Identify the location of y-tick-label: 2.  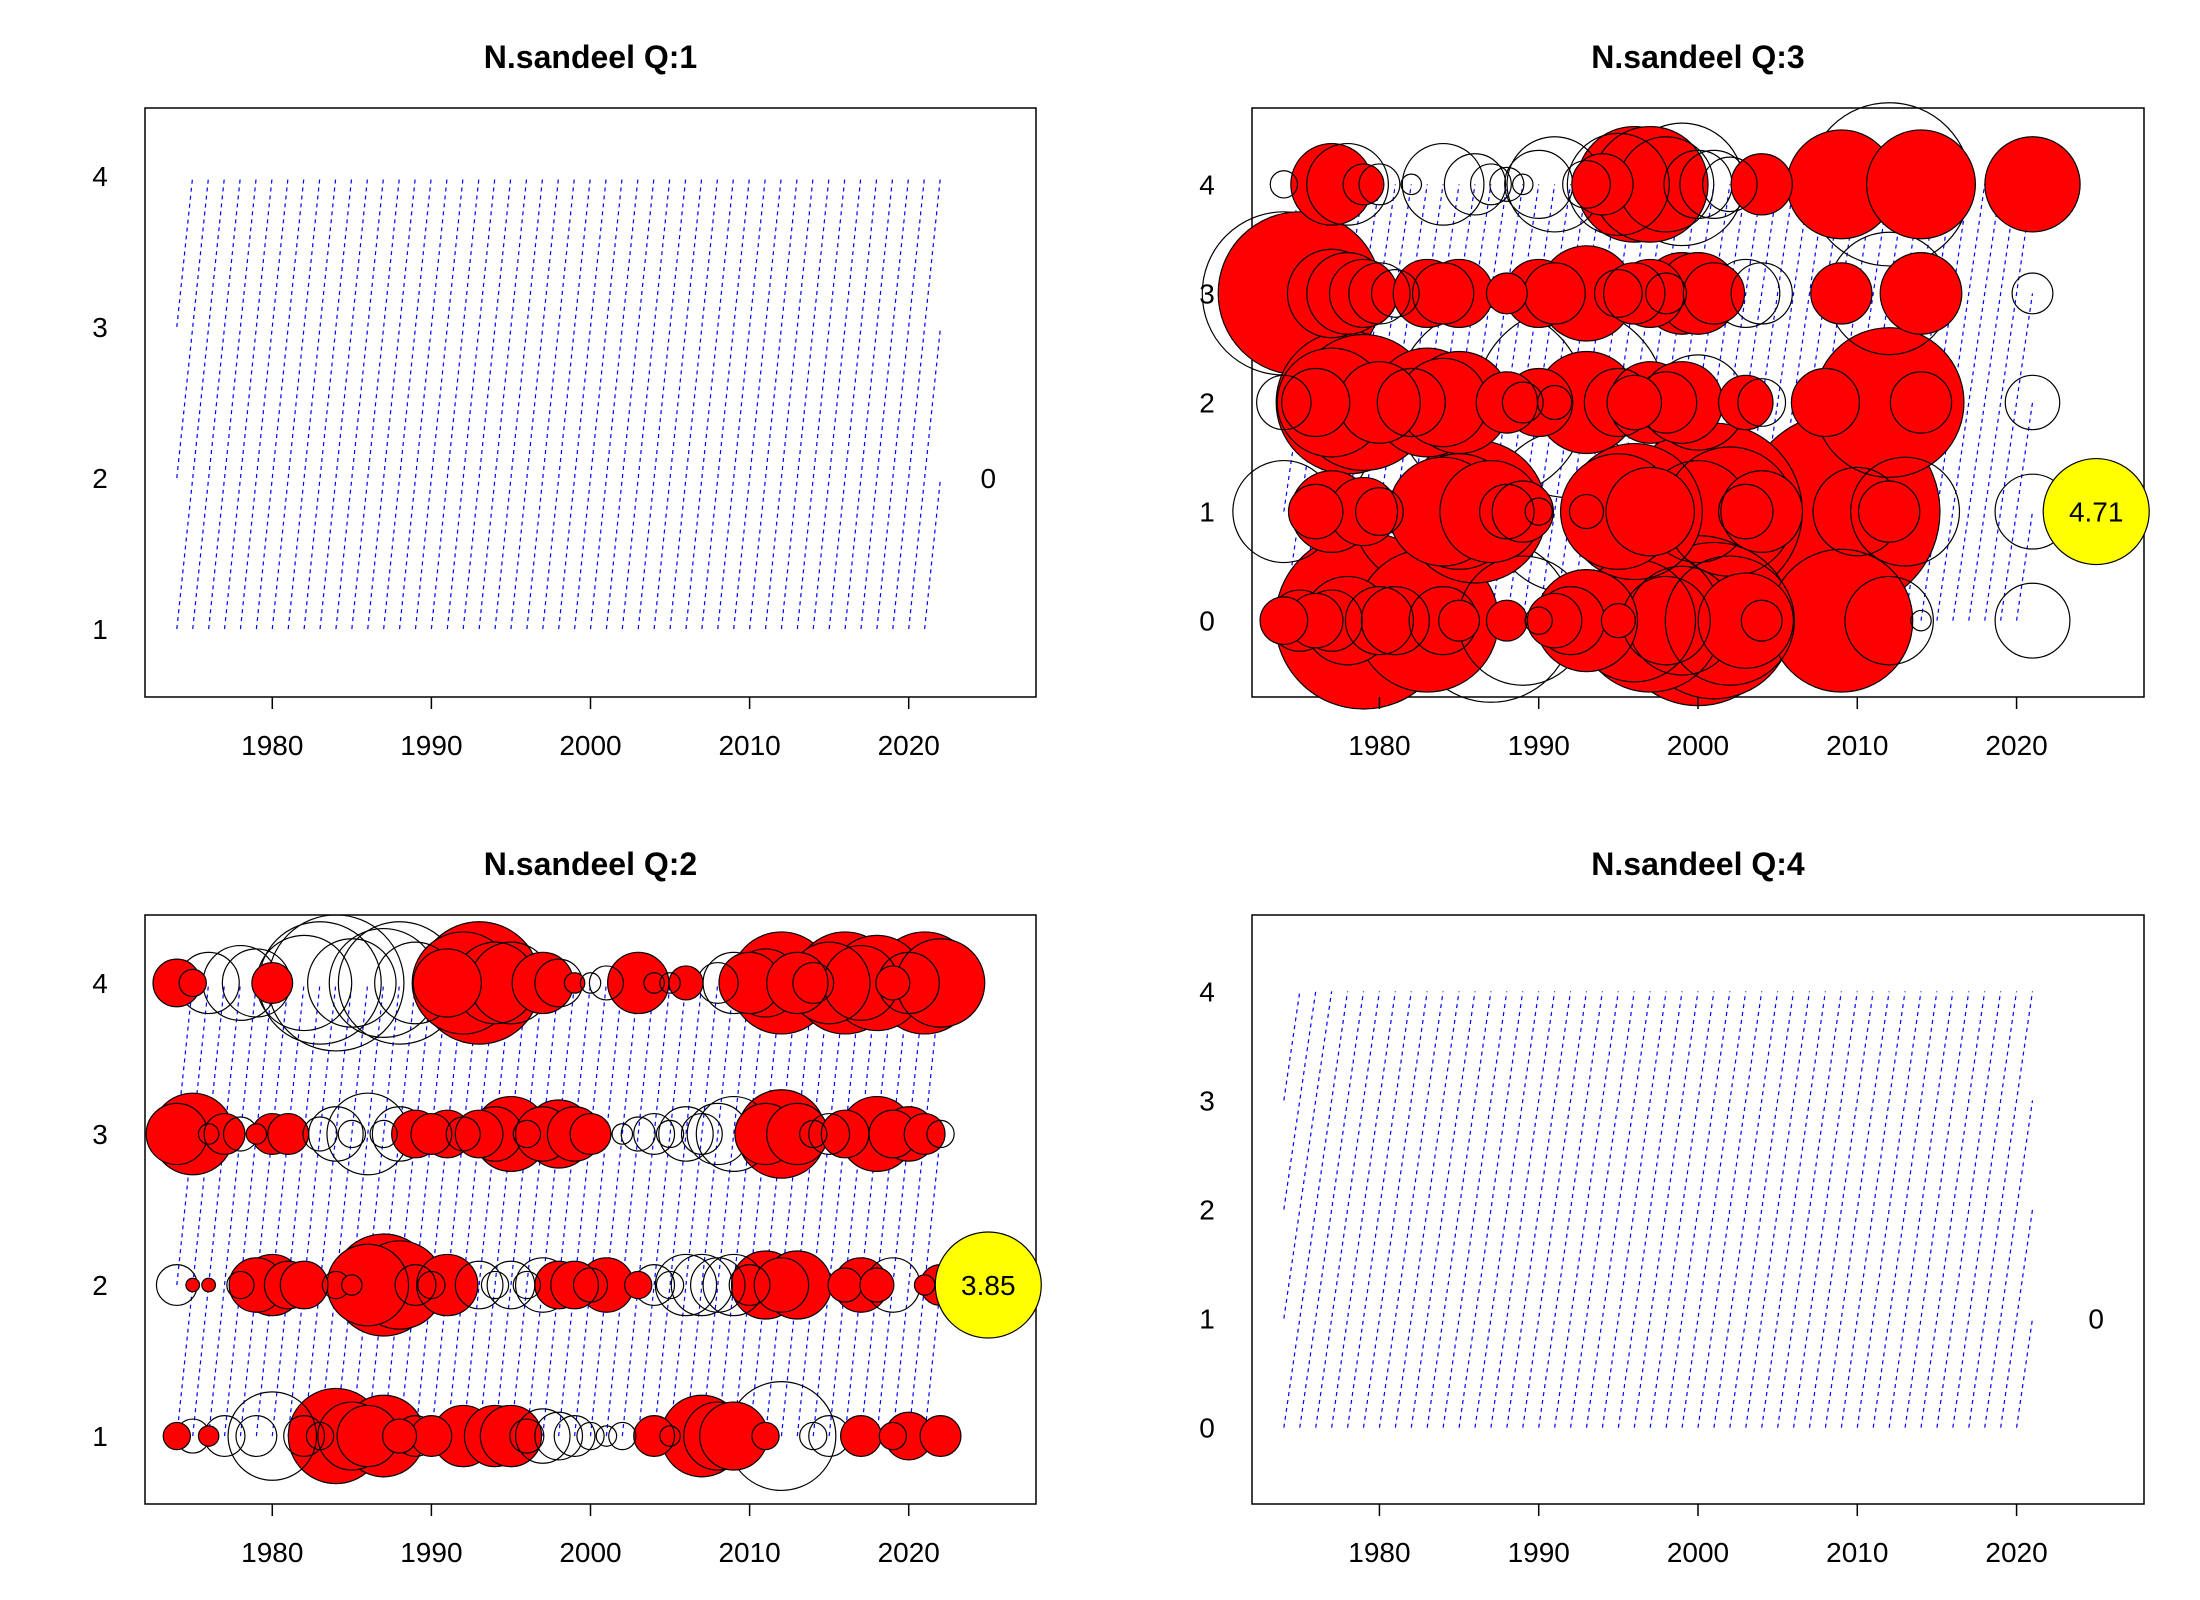
(1207, 1210).